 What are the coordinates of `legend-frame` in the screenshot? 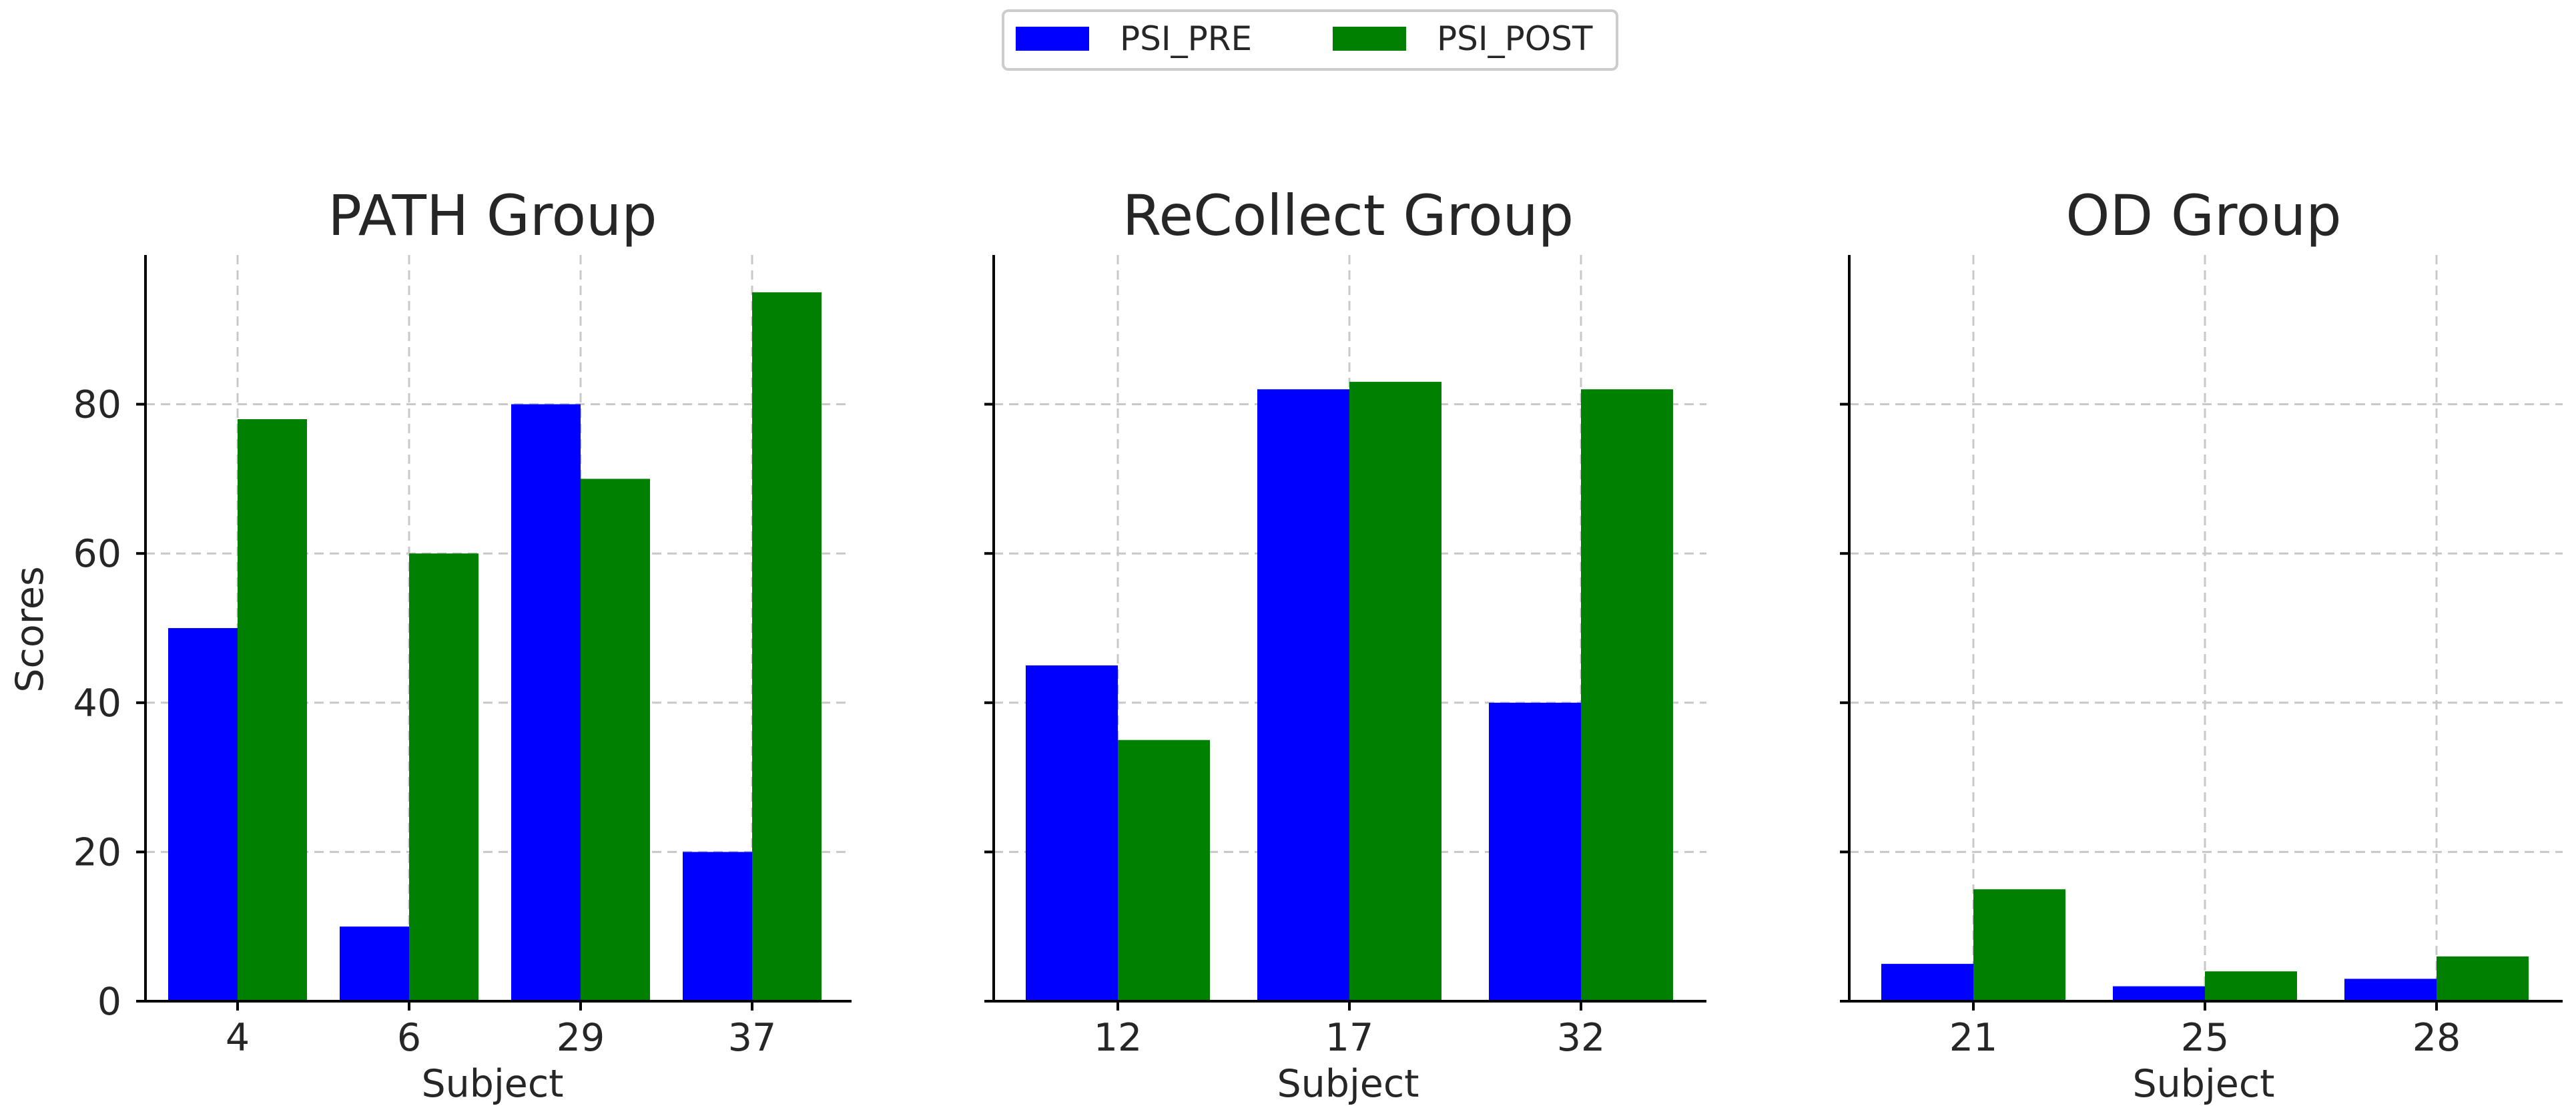 It's located at (1310, 40).